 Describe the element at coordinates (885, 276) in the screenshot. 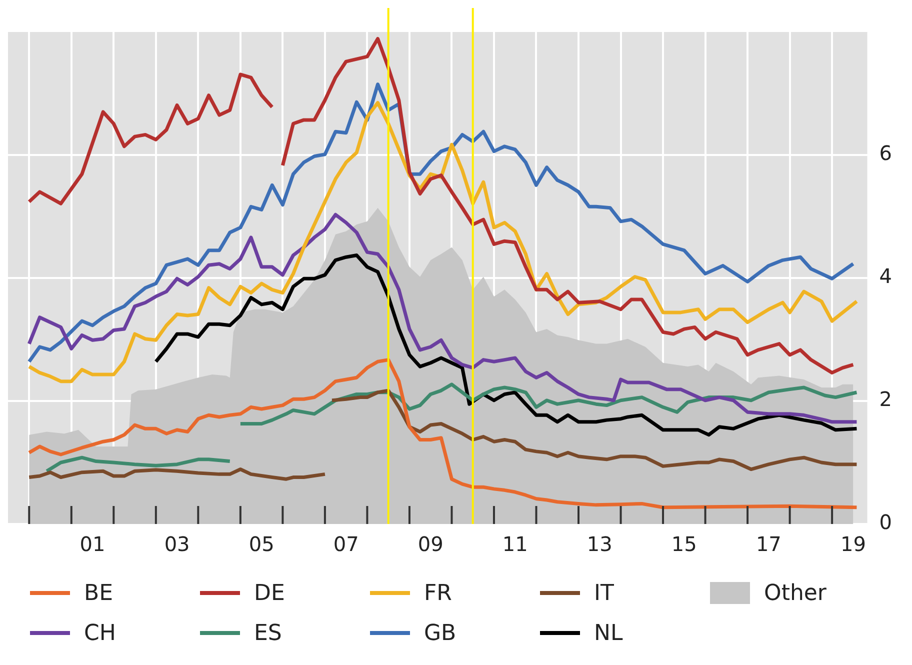

I see `y-tick-label: 4` at that location.